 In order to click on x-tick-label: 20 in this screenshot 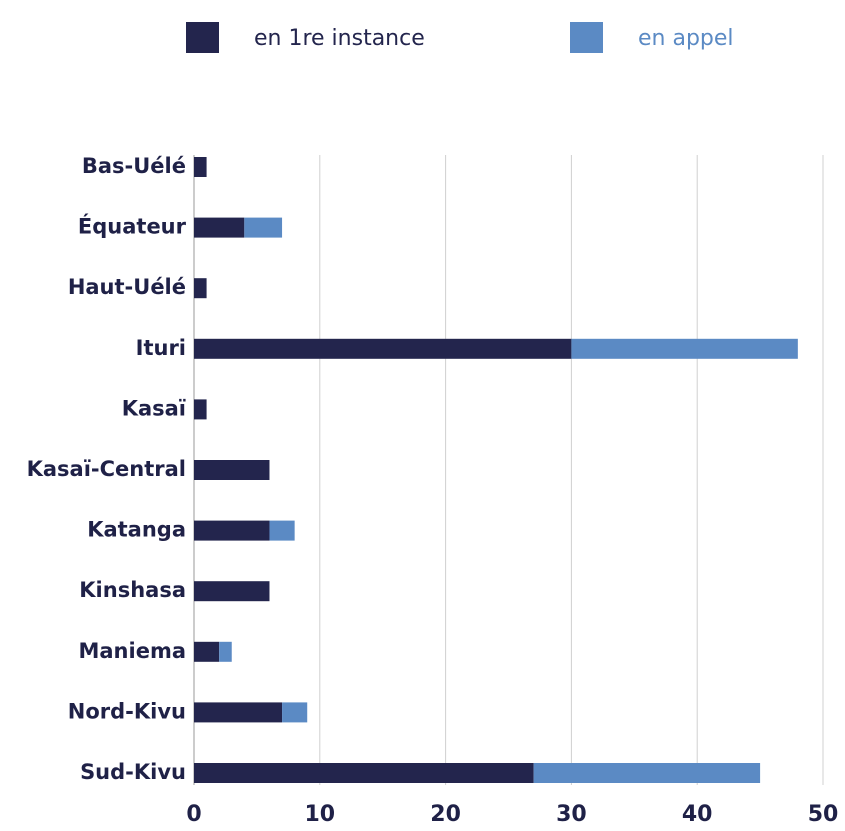, I will do `click(445, 814)`.